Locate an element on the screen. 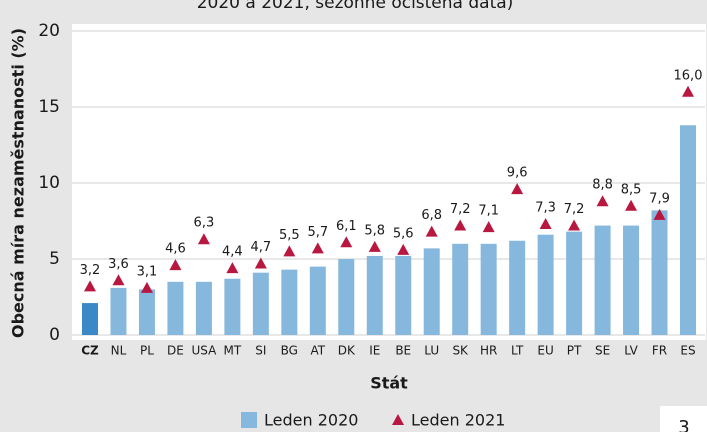 The image size is (707, 432). x-tick-label: USA is located at coordinates (204, 351).